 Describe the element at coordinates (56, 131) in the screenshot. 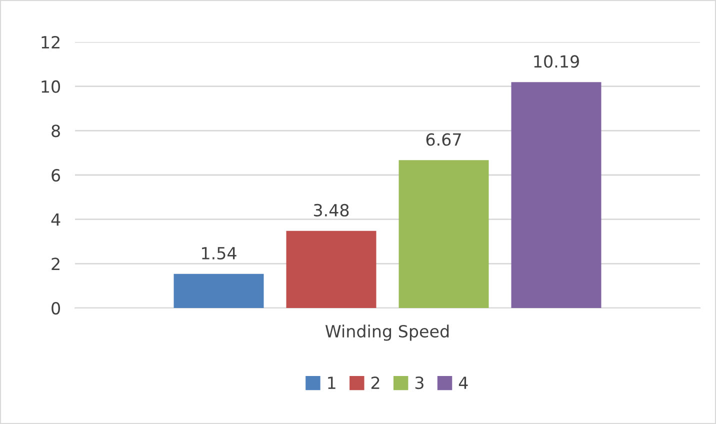

I see `y-tick-label: 8` at that location.